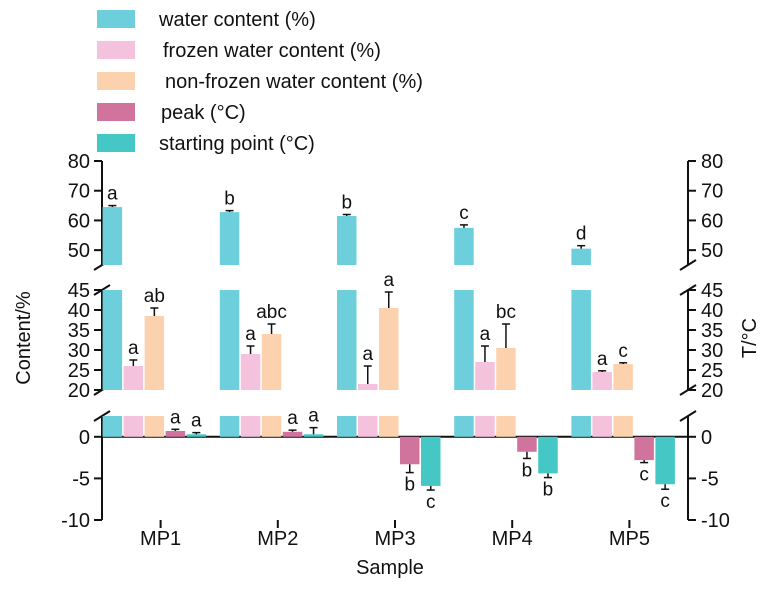 The height and width of the screenshot is (589, 780). What do you see at coordinates (271, 312) in the screenshot?
I see `significance-label: abc` at bounding box center [271, 312].